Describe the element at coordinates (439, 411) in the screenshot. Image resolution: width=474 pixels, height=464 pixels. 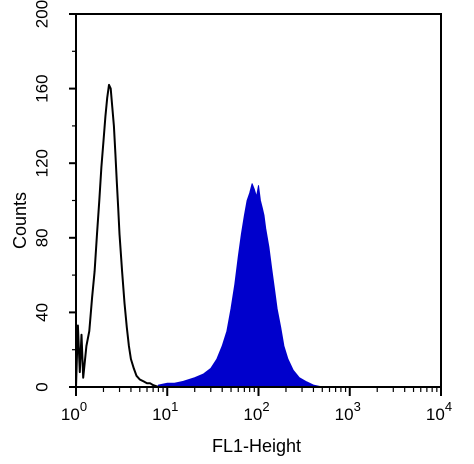
I see `x-tick-label: 10⁴` at that location.